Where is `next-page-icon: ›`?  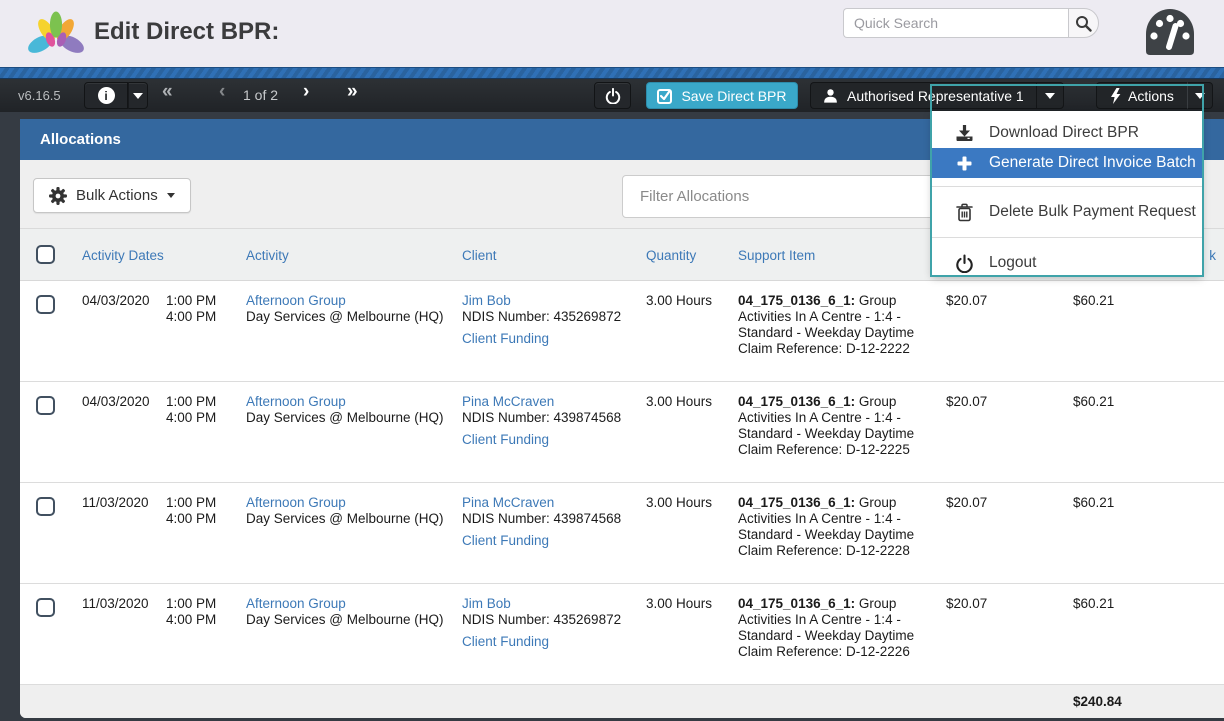
next-page-icon: › is located at coordinates (306, 91).